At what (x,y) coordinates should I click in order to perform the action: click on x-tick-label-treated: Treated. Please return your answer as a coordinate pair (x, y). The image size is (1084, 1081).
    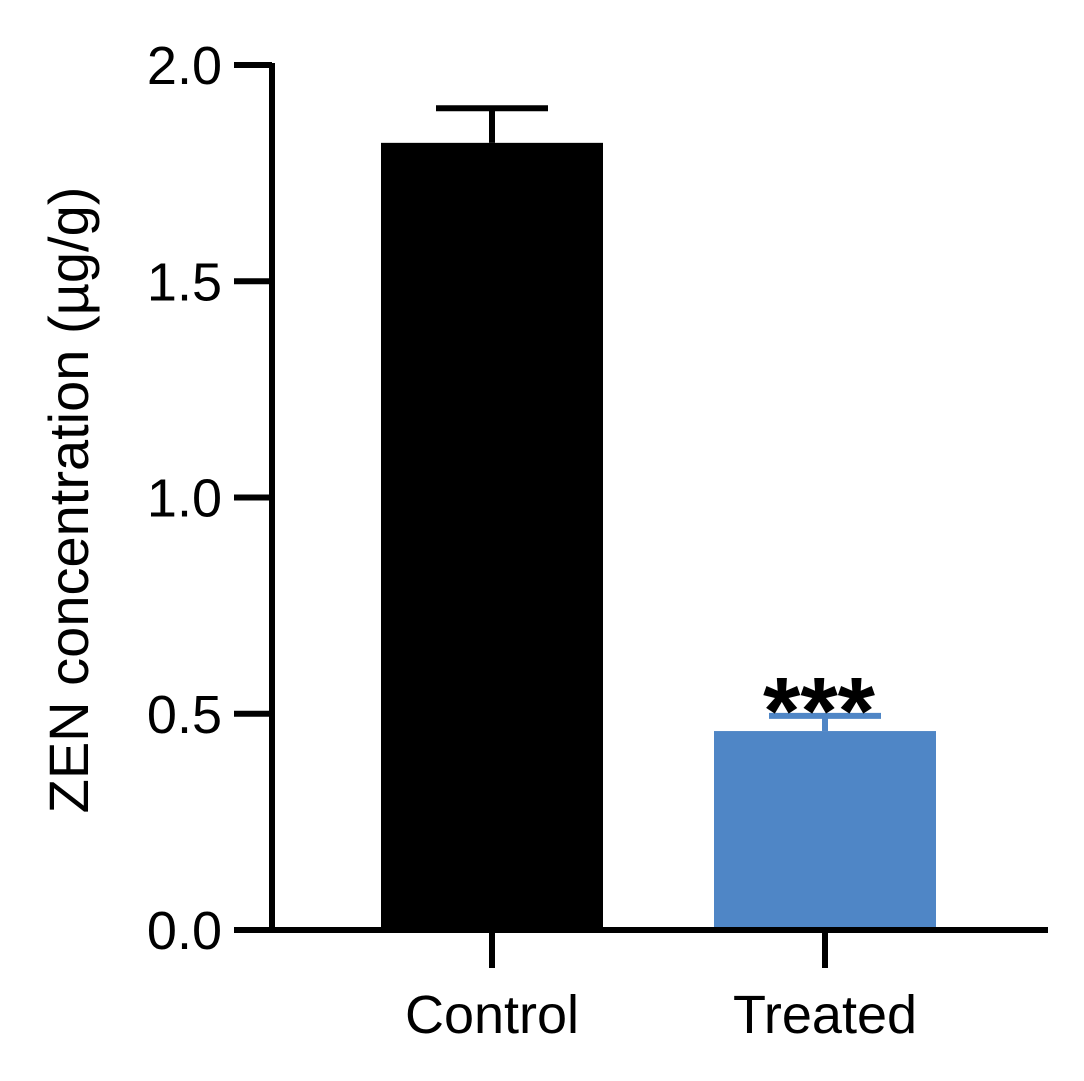
    Looking at the image, I should click on (825, 1015).